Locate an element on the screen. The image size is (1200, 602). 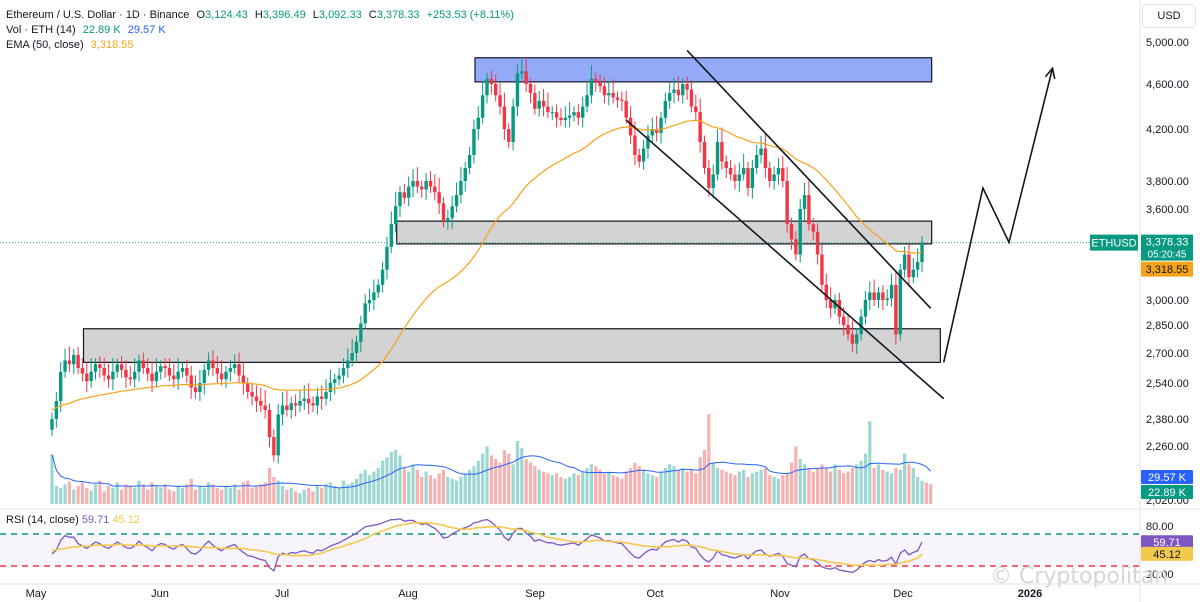
volume-legend: Vol · ETH (14) 22.89 K 29.57 K is located at coordinates (86, 30).